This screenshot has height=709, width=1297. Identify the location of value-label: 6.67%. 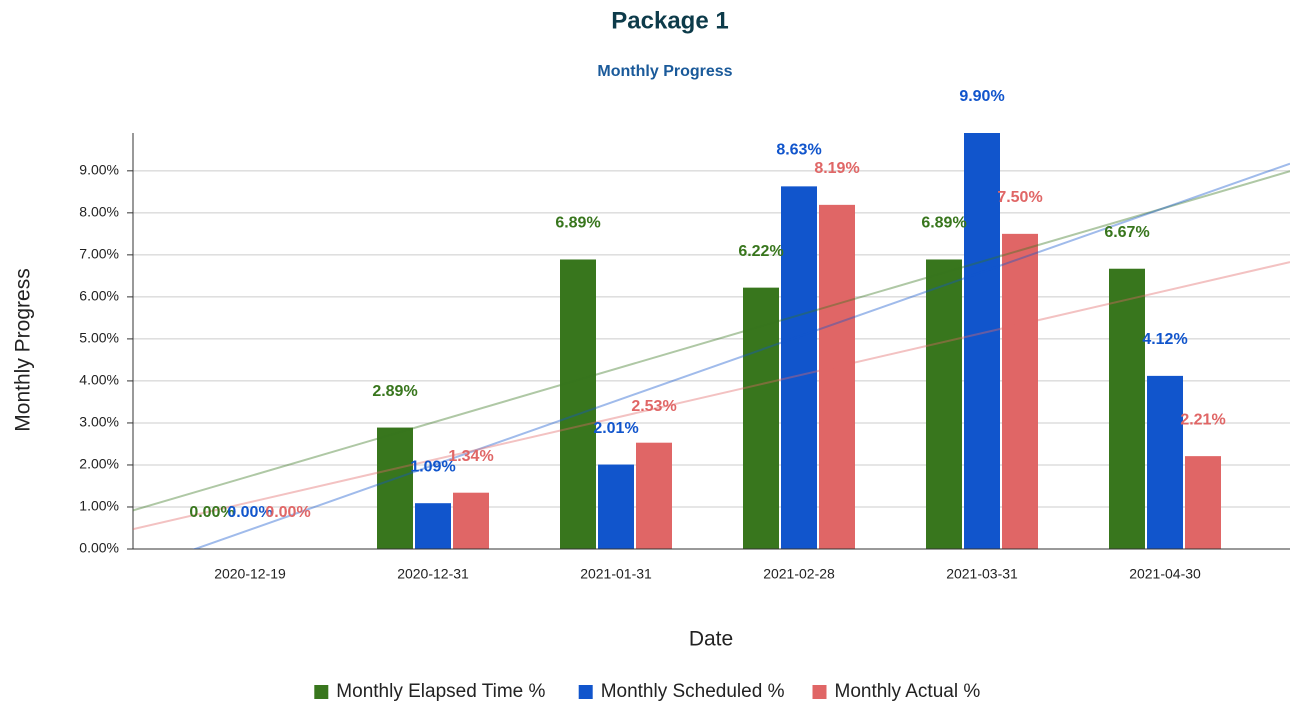
(1126, 232).